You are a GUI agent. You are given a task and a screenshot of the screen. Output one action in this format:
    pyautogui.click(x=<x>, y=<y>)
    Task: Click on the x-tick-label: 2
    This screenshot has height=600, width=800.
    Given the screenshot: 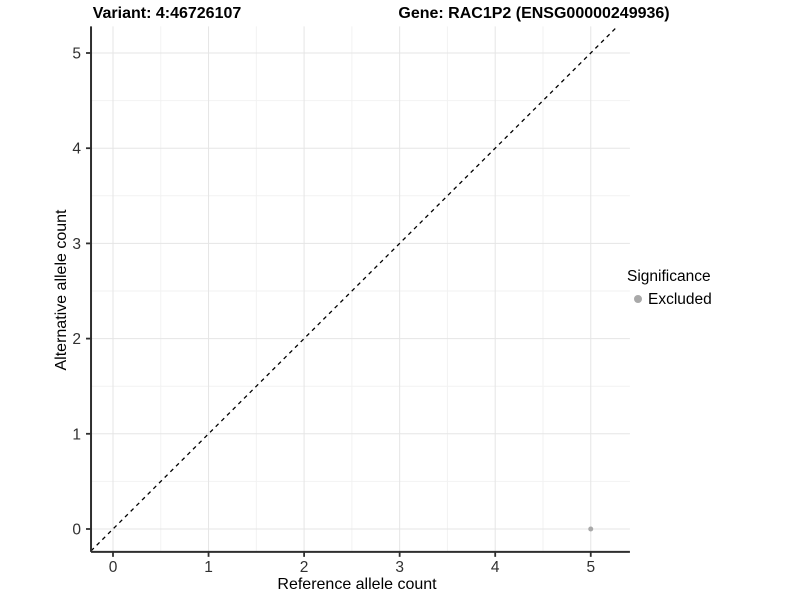 What is the action you would take?
    pyautogui.click(x=304, y=567)
    